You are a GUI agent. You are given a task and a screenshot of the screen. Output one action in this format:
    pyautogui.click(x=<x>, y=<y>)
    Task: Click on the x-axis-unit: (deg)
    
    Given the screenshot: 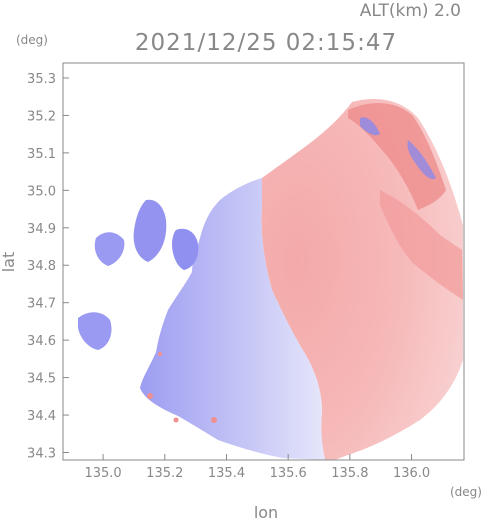 What is the action you would take?
    pyautogui.click(x=466, y=492)
    